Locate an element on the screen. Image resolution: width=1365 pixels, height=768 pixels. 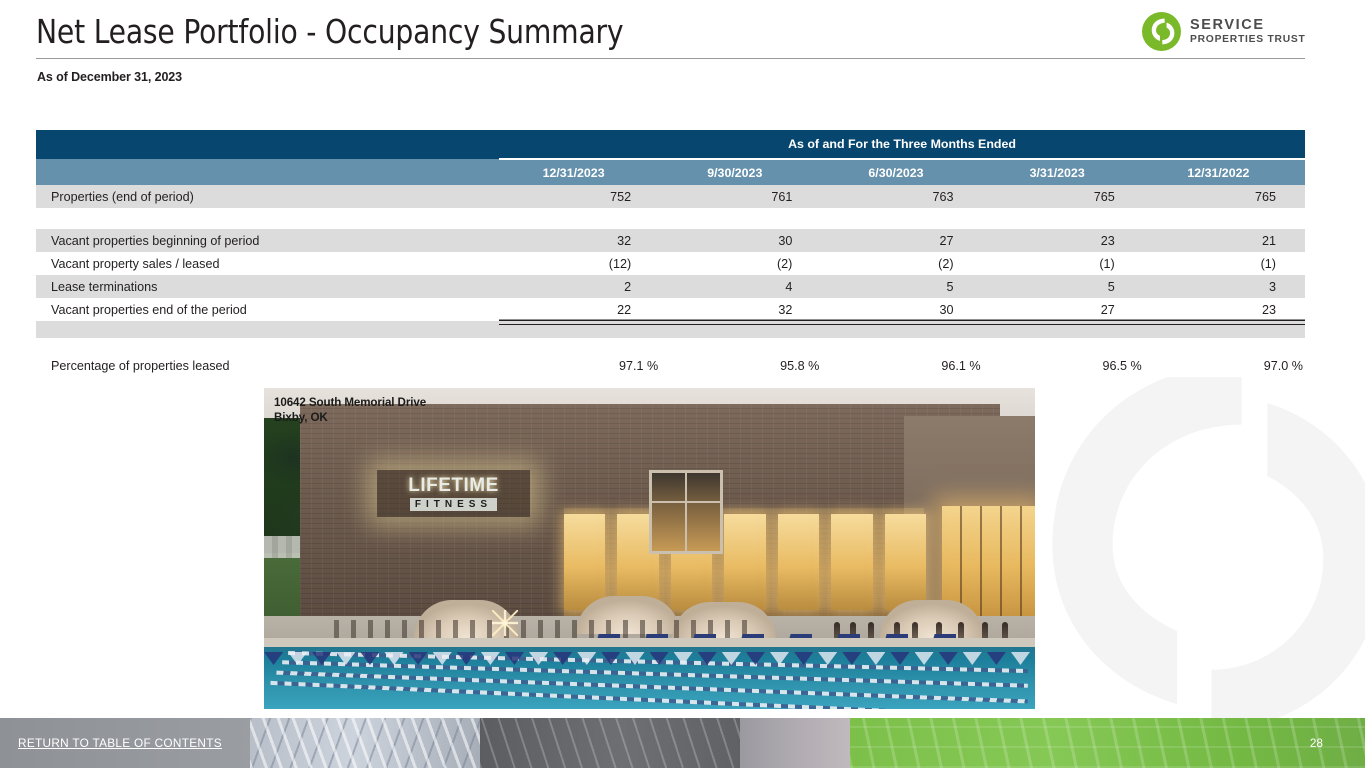
row-label-pct-leased: Percentage of properties leased is located at coordinates (267, 365).